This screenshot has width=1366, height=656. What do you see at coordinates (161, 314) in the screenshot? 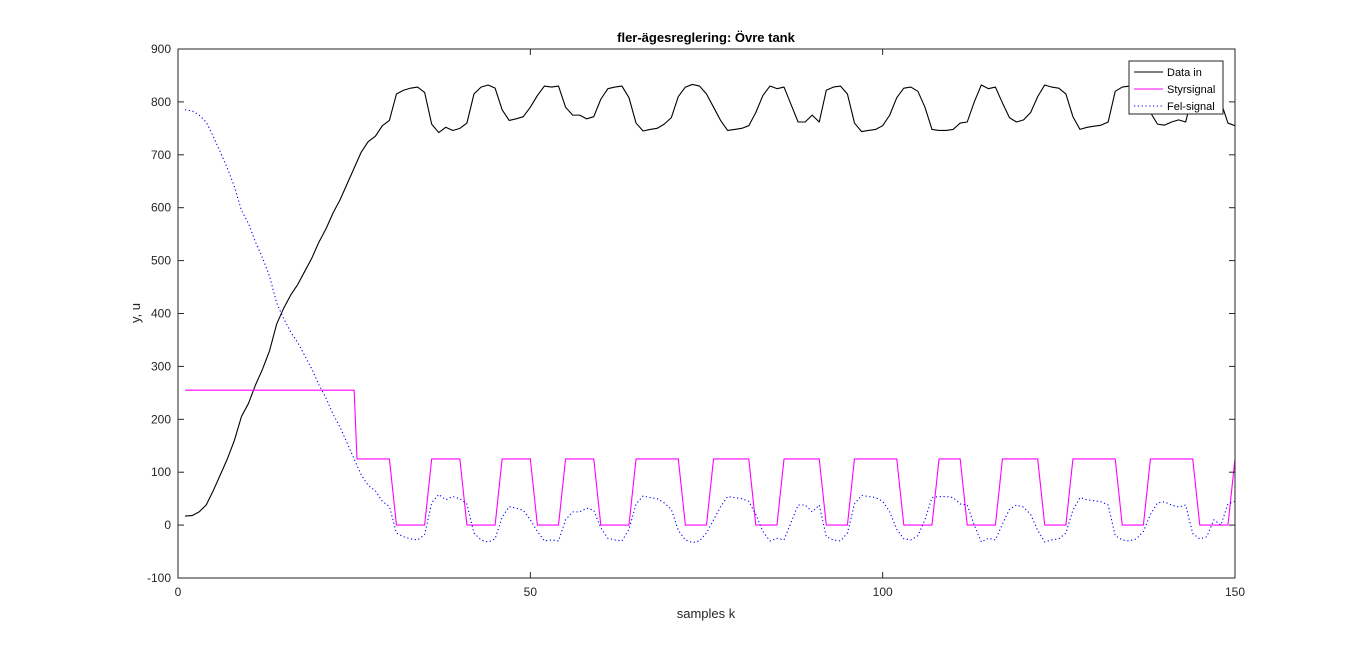
I see `y-tick-label: 400` at bounding box center [161, 314].